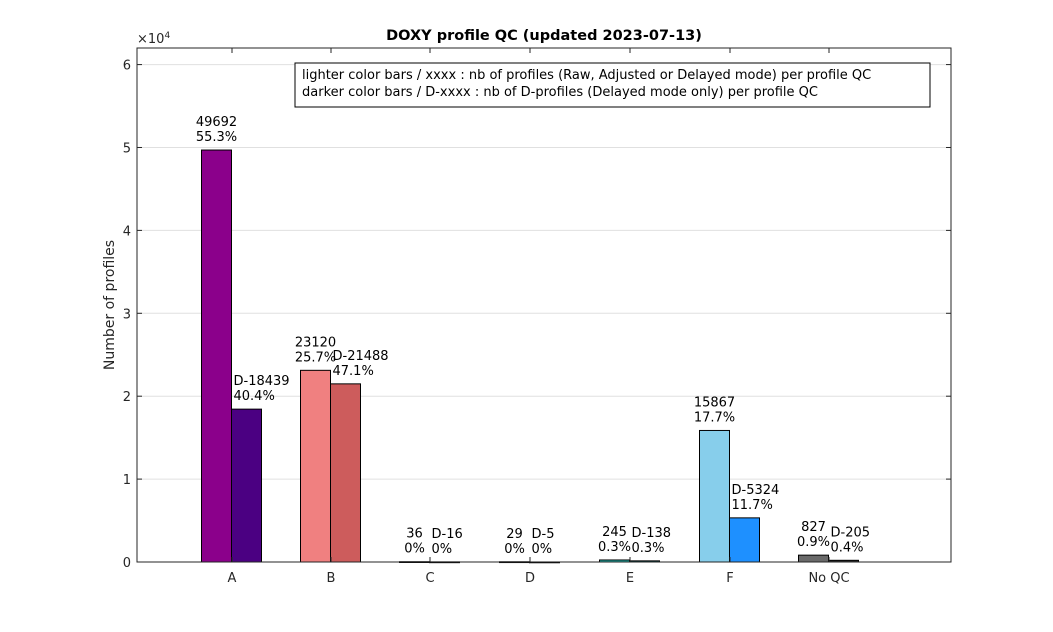  I want to click on y-axis-label: Number of profiles, so click(110, 305).